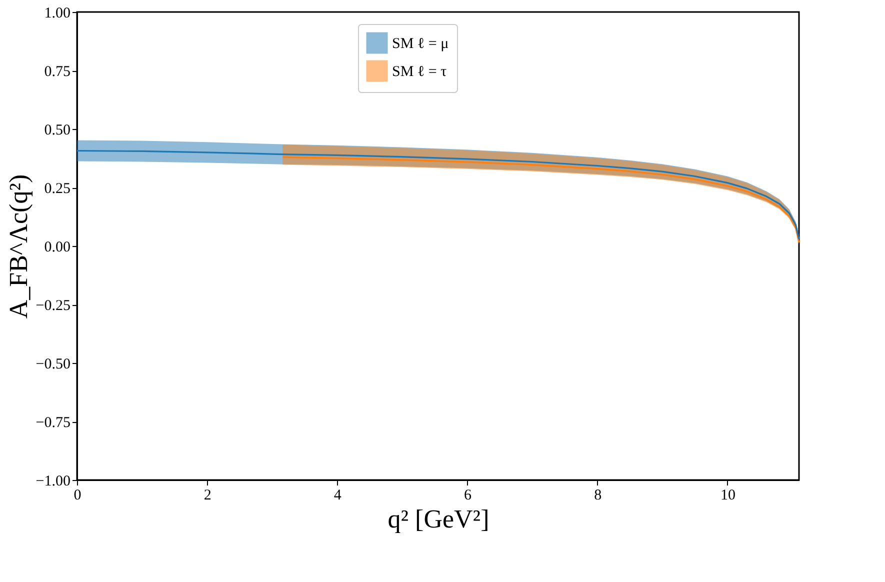 The width and height of the screenshot is (885, 582). Describe the element at coordinates (57, 14) in the screenshot. I see `y-tick-label: 1.00` at that location.